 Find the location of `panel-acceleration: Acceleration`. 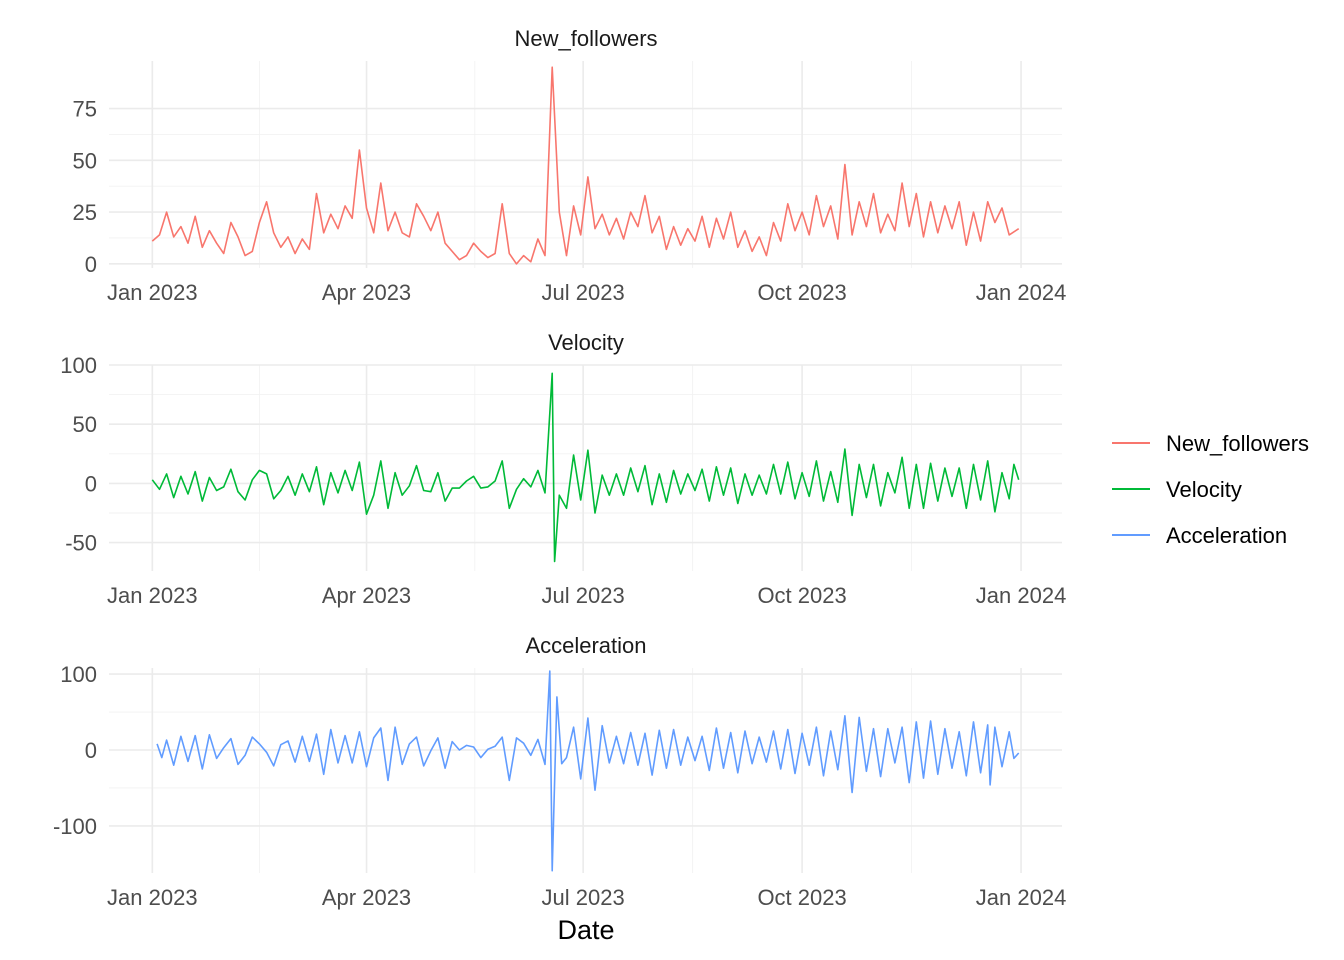

panel-acceleration: Acceleration is located at coordinates (585, 645).